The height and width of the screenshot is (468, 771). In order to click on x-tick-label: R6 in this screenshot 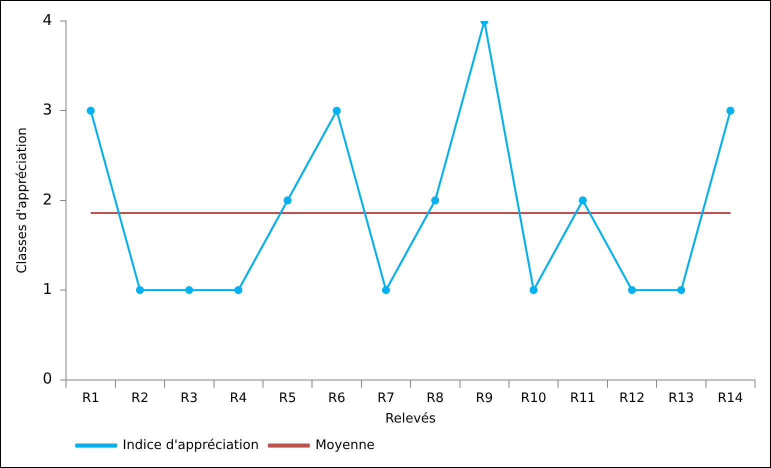, I will do `click(337, 398)`.